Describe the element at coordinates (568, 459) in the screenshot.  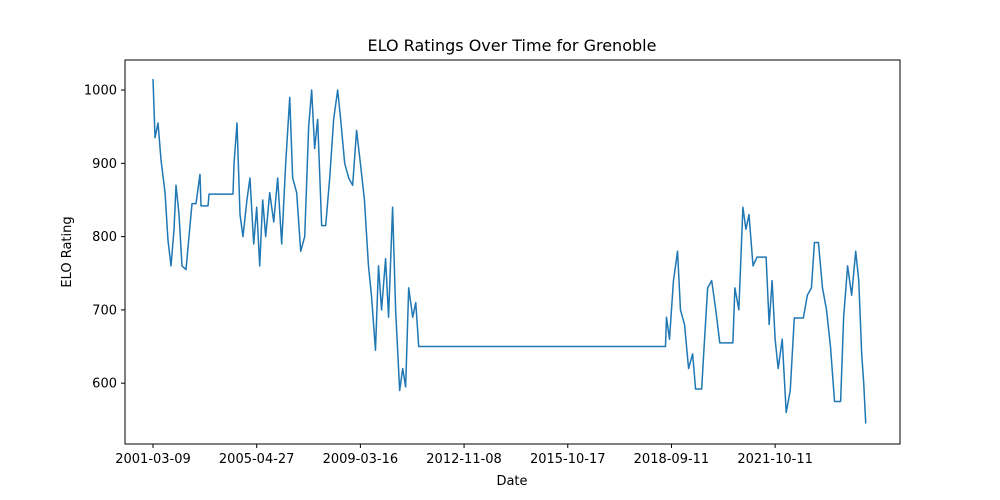
I see `x-tick-label: 2015-10-17` at that location.